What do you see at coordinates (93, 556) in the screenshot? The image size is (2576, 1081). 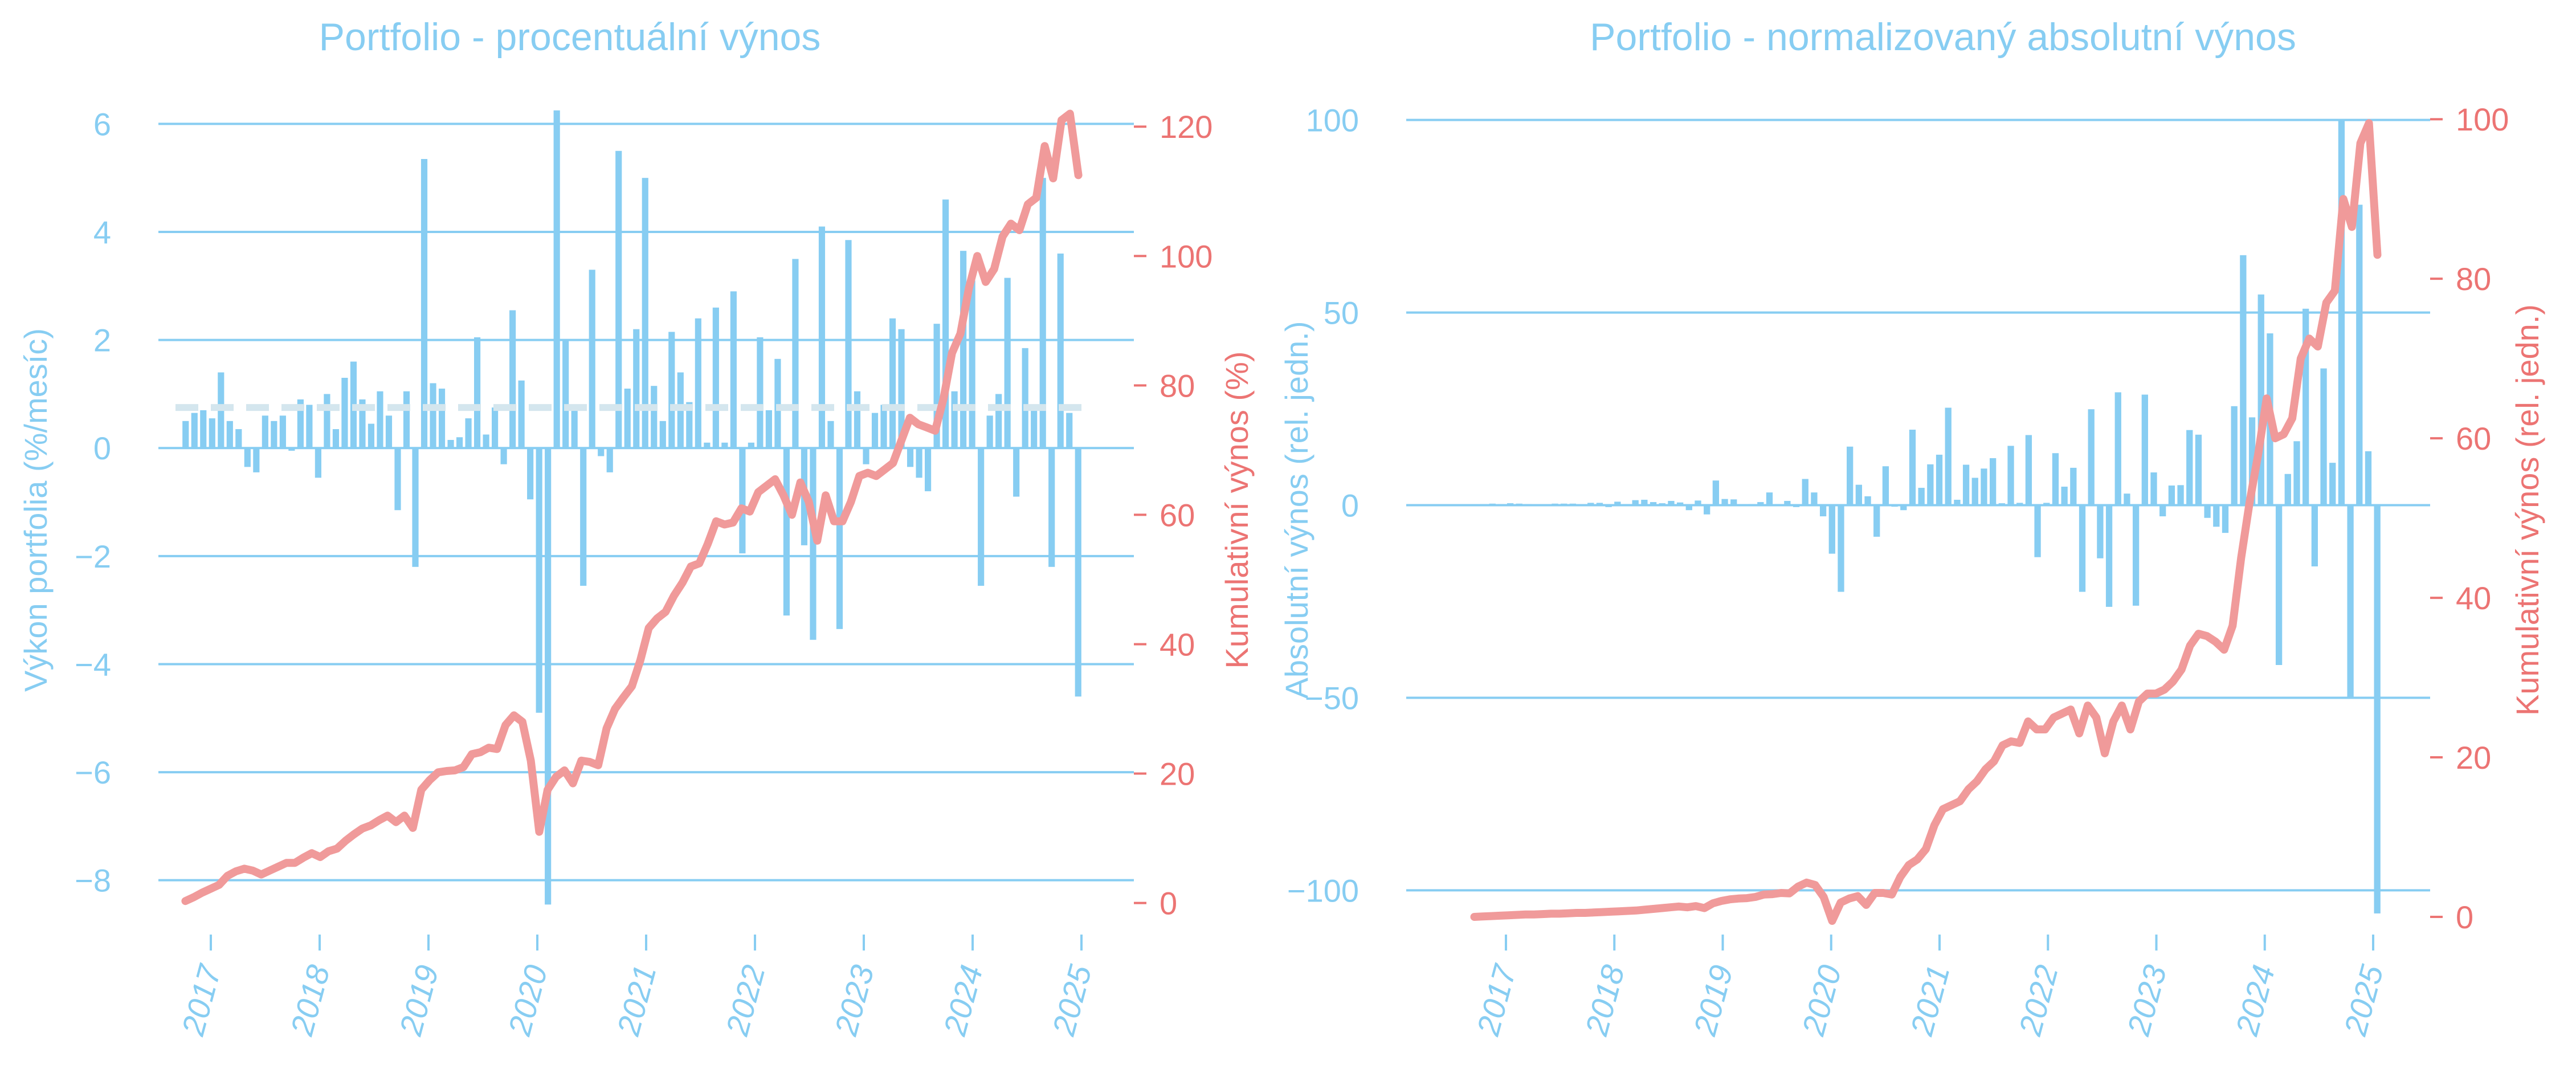 I see `y-tick-label-left: −2` at bounding box center [93, 556].